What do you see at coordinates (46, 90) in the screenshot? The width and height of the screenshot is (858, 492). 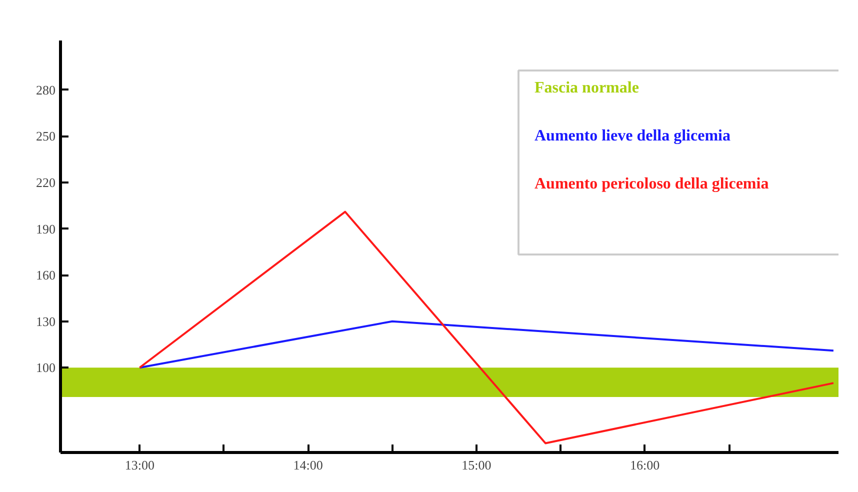 I see `y-tick-label: 280` at bounding box center [46, 90].